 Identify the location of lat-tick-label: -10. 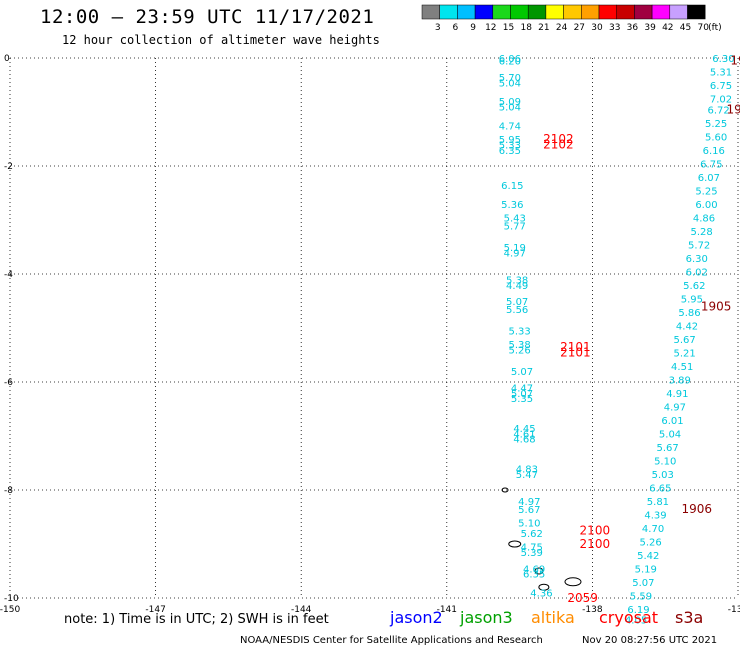
(11, 599).